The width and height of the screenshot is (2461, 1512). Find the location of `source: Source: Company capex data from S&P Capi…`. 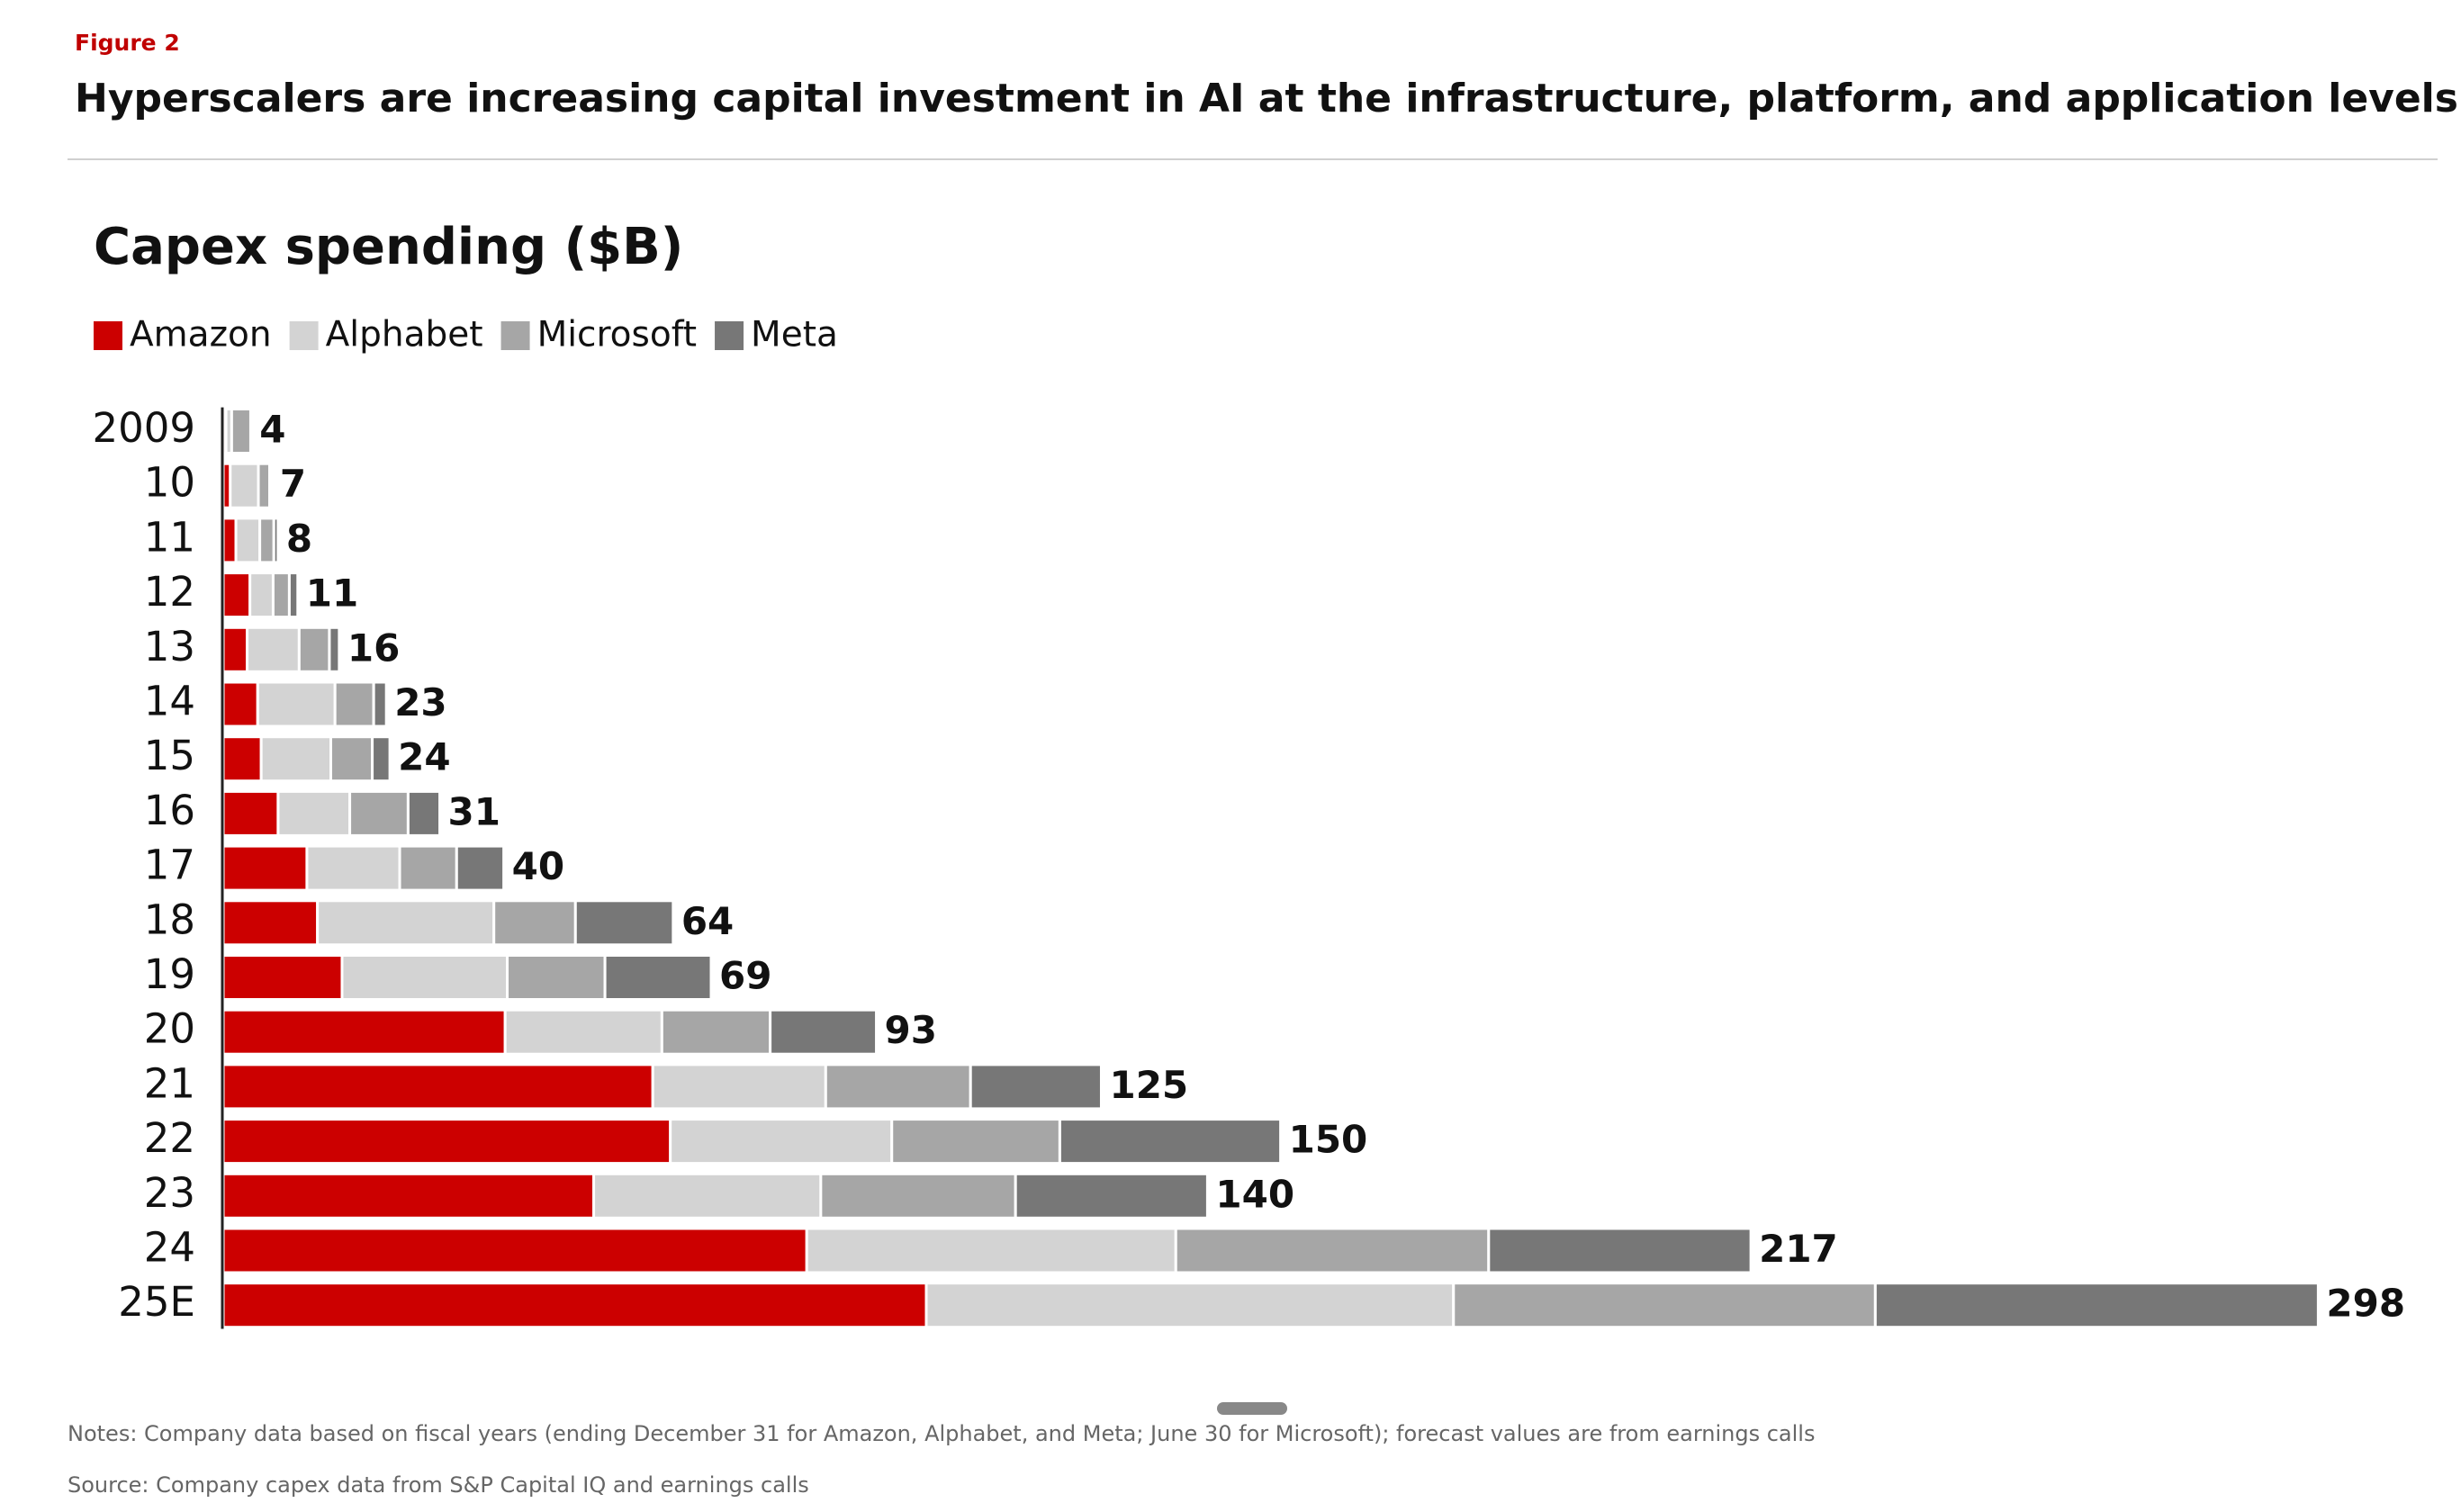

source: Source: Company capex data from S&P Capi… is located at coordinates (438, 1485).